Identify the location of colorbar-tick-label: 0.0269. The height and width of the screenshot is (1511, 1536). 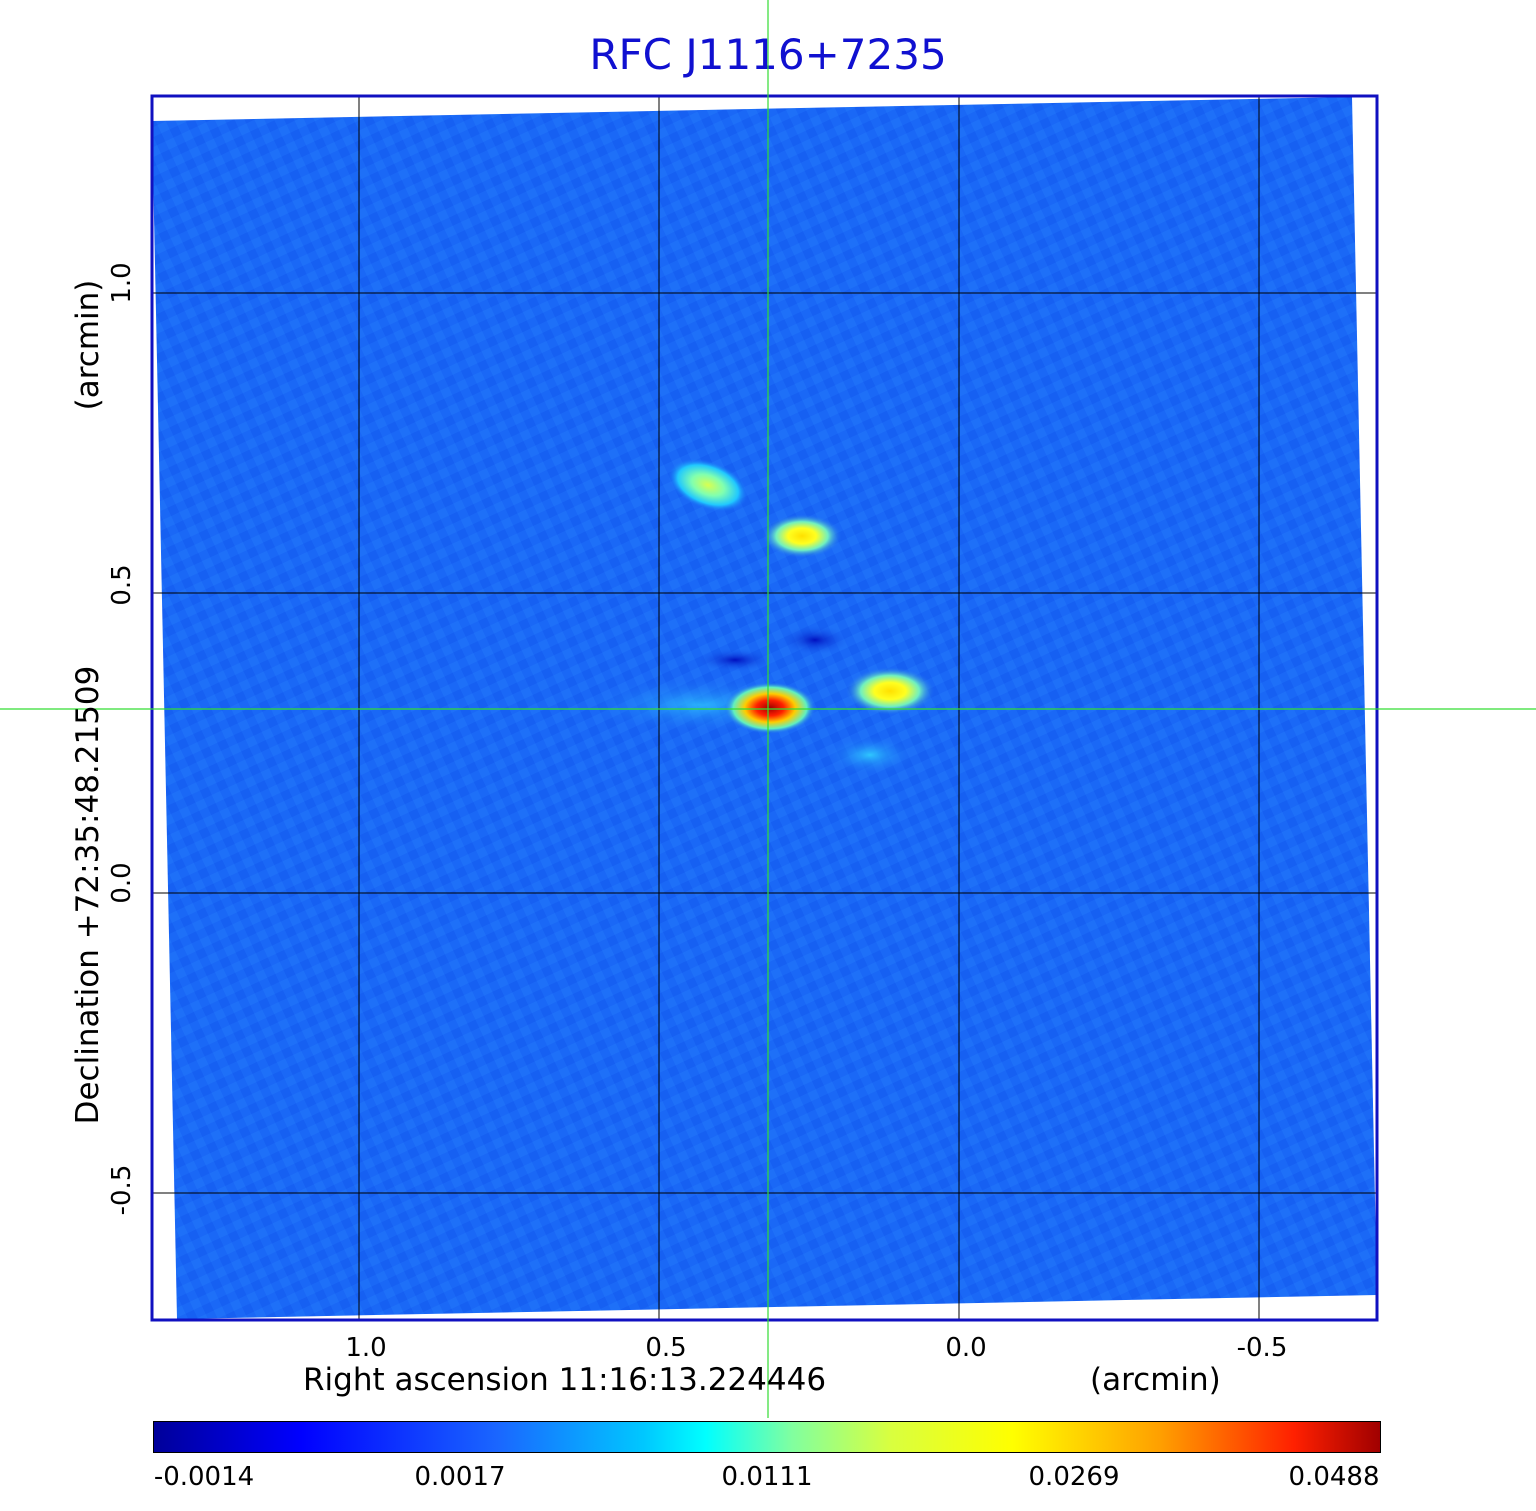
(1074, 1477).